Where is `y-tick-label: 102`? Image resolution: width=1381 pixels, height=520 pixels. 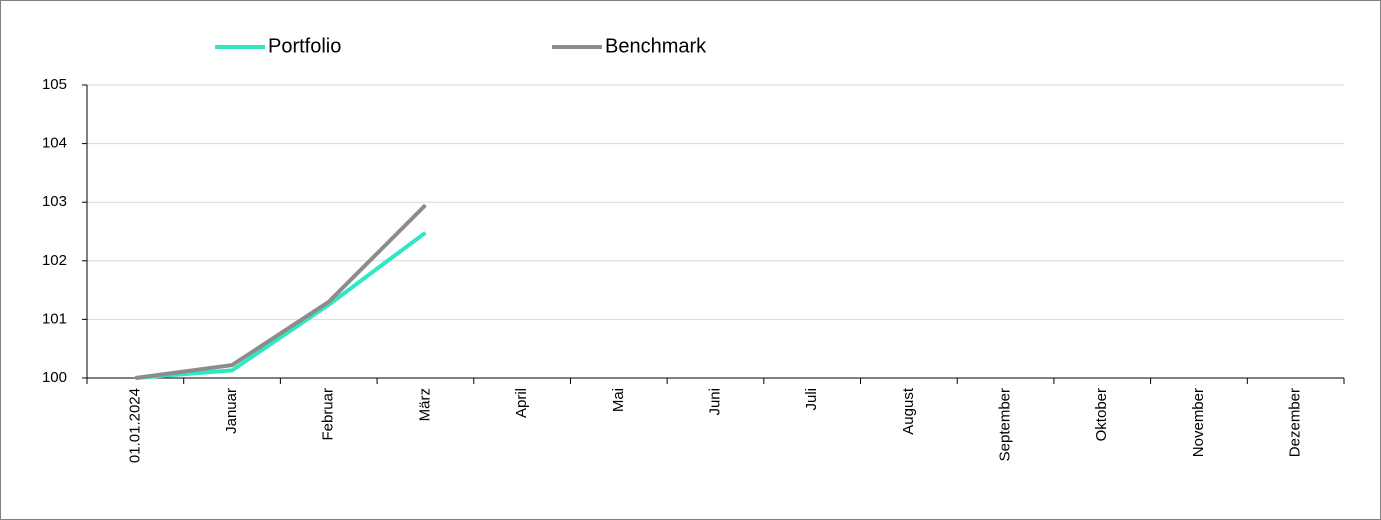
y-tick-label: 102 is located at coordinates (54, 260).